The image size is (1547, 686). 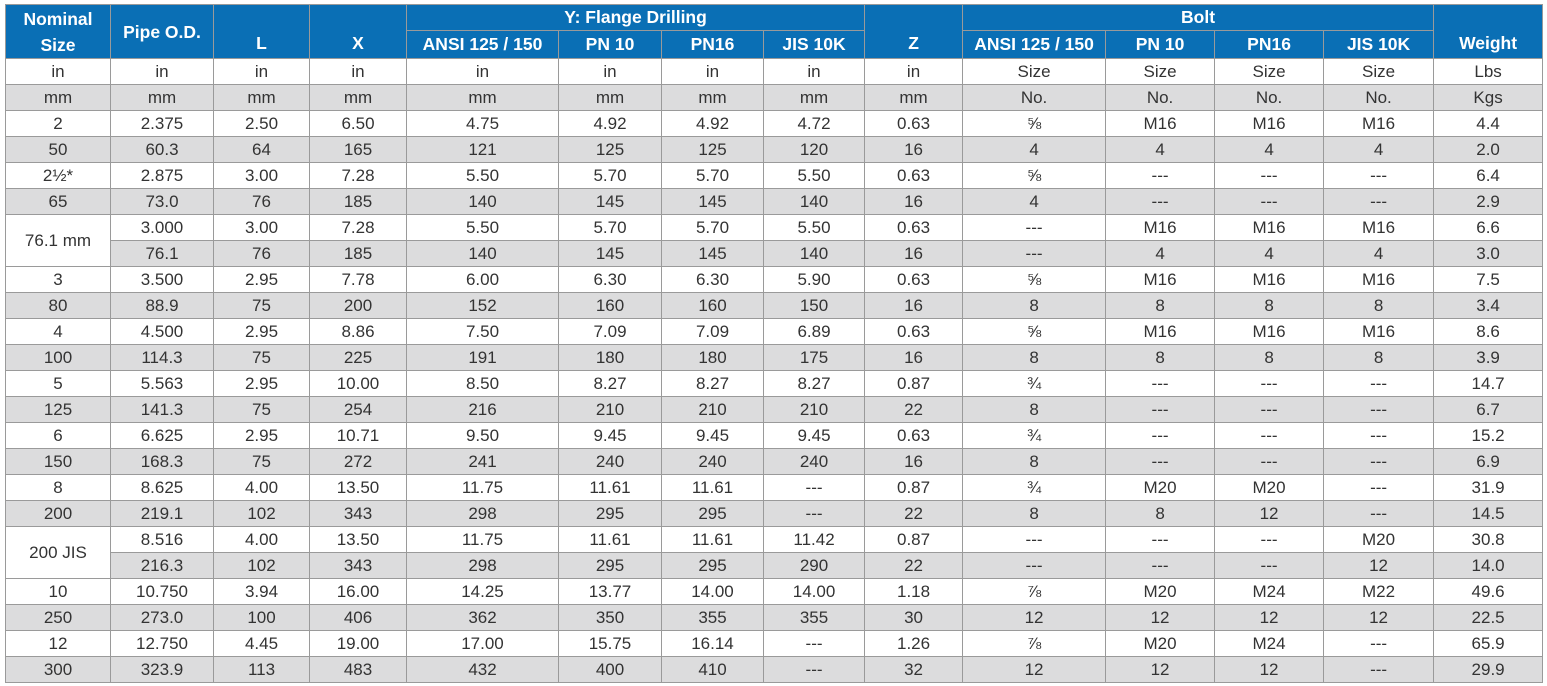 What do you see at coordinates (1488, 253) in the screenshot?
I see `table-cell: 3.0` at bounding box center [1488, 253].